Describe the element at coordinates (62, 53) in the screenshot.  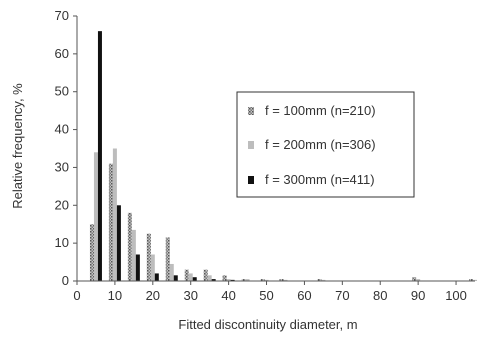
I see `y-tick-label: 60` at that location.